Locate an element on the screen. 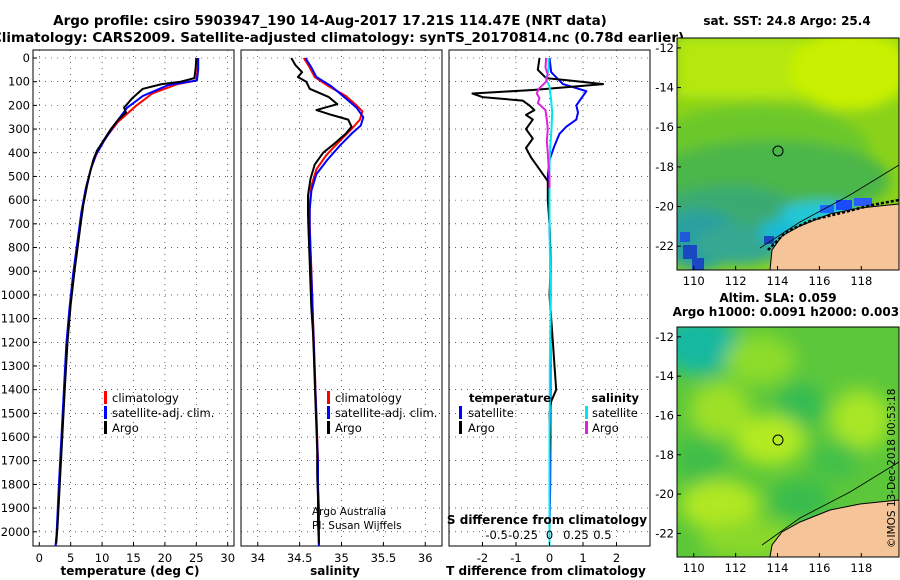  sla-map-ticks: 110 112 114 116 118 -12 -14 -16 -18 -20 -22 is located at coordinates (763, 452).